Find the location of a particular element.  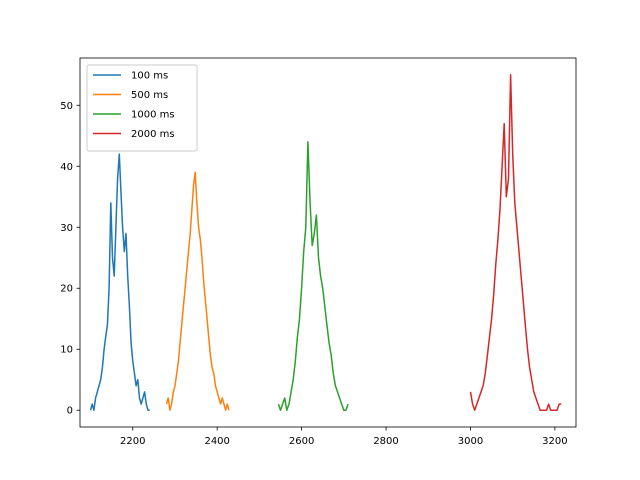

y-axis: 0 10 20 30 40 50 is located at coordinates (70, 259).